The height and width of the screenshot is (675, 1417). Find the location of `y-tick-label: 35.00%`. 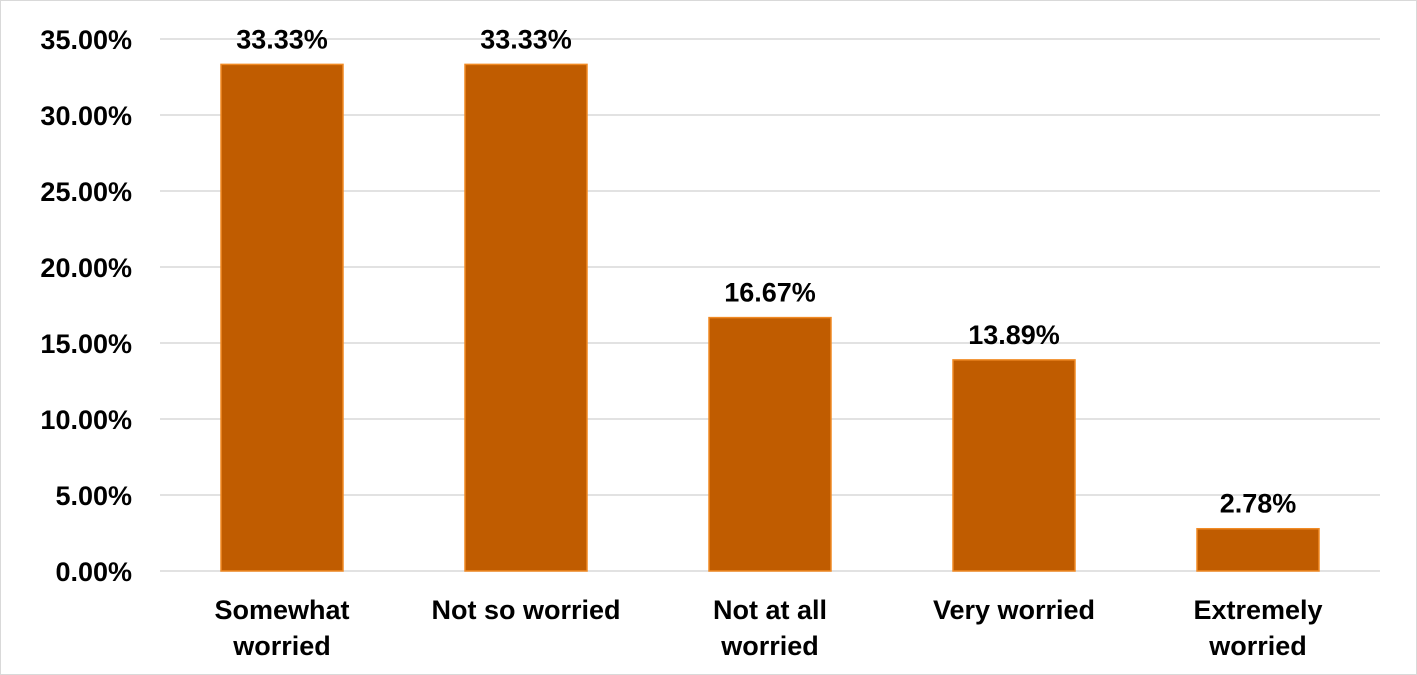

y-tick-label: 35.00% is located at coordinates (86, 40).